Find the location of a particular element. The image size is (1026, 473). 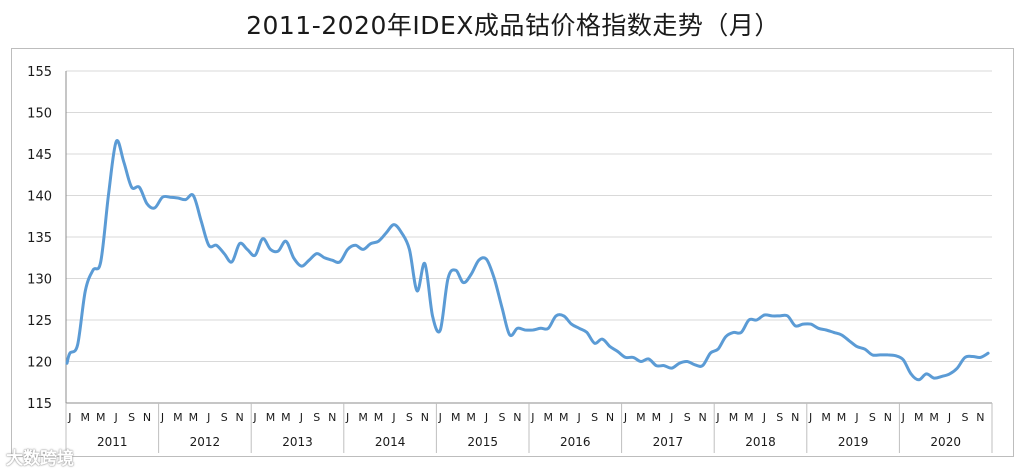

y-tick-label-120: 120 is located at coordinates (39, 363).